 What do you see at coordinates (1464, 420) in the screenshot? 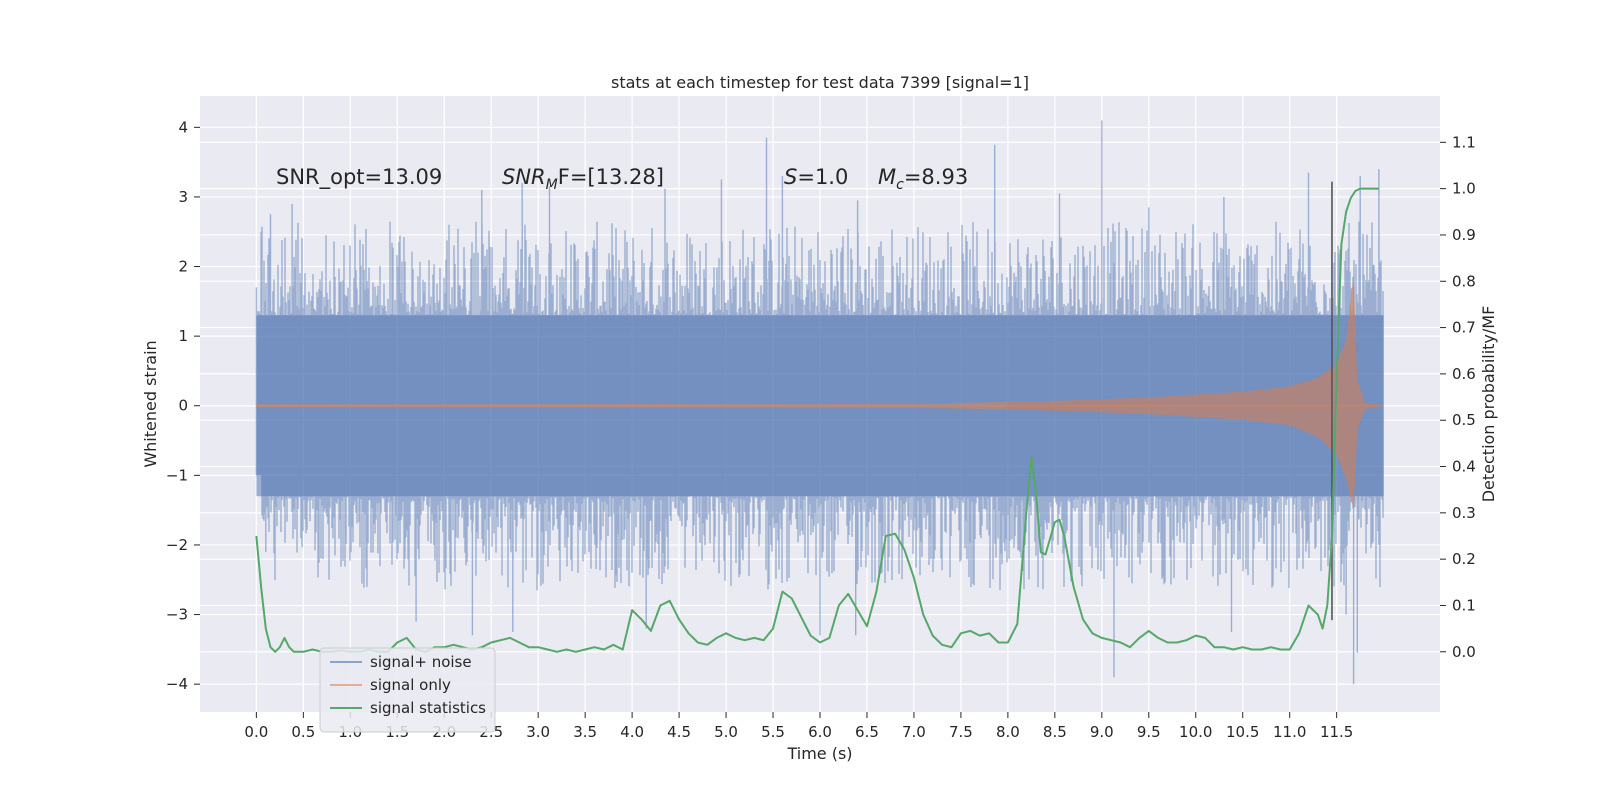
I see `y2-tick-label-5: 0.5` at bounding box center [1464, 420].